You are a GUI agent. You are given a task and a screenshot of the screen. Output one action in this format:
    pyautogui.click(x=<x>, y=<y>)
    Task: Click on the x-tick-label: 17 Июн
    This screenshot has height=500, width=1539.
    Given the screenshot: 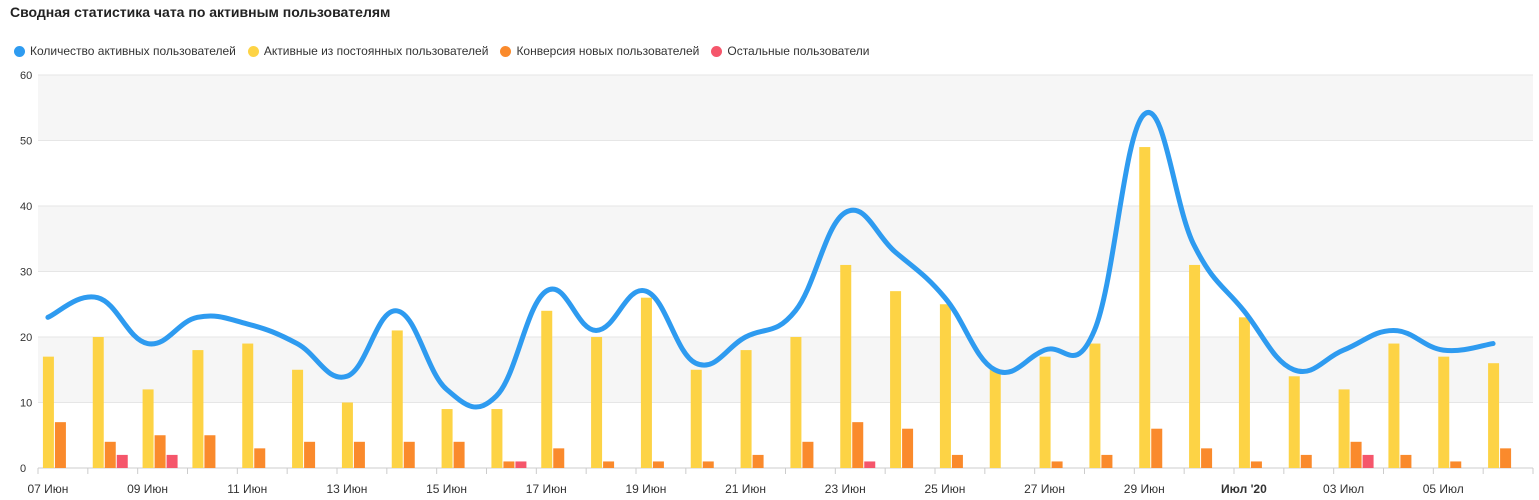 What is the action you would take?
    pyautogui.click(x=546, y=489)
    